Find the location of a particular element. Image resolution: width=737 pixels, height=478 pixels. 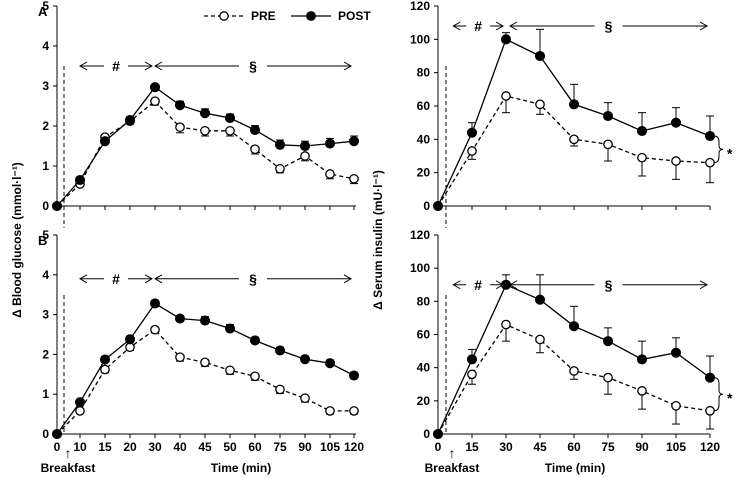

glucose-B-xtick-label: 0 is located at coordinates (57, 447).